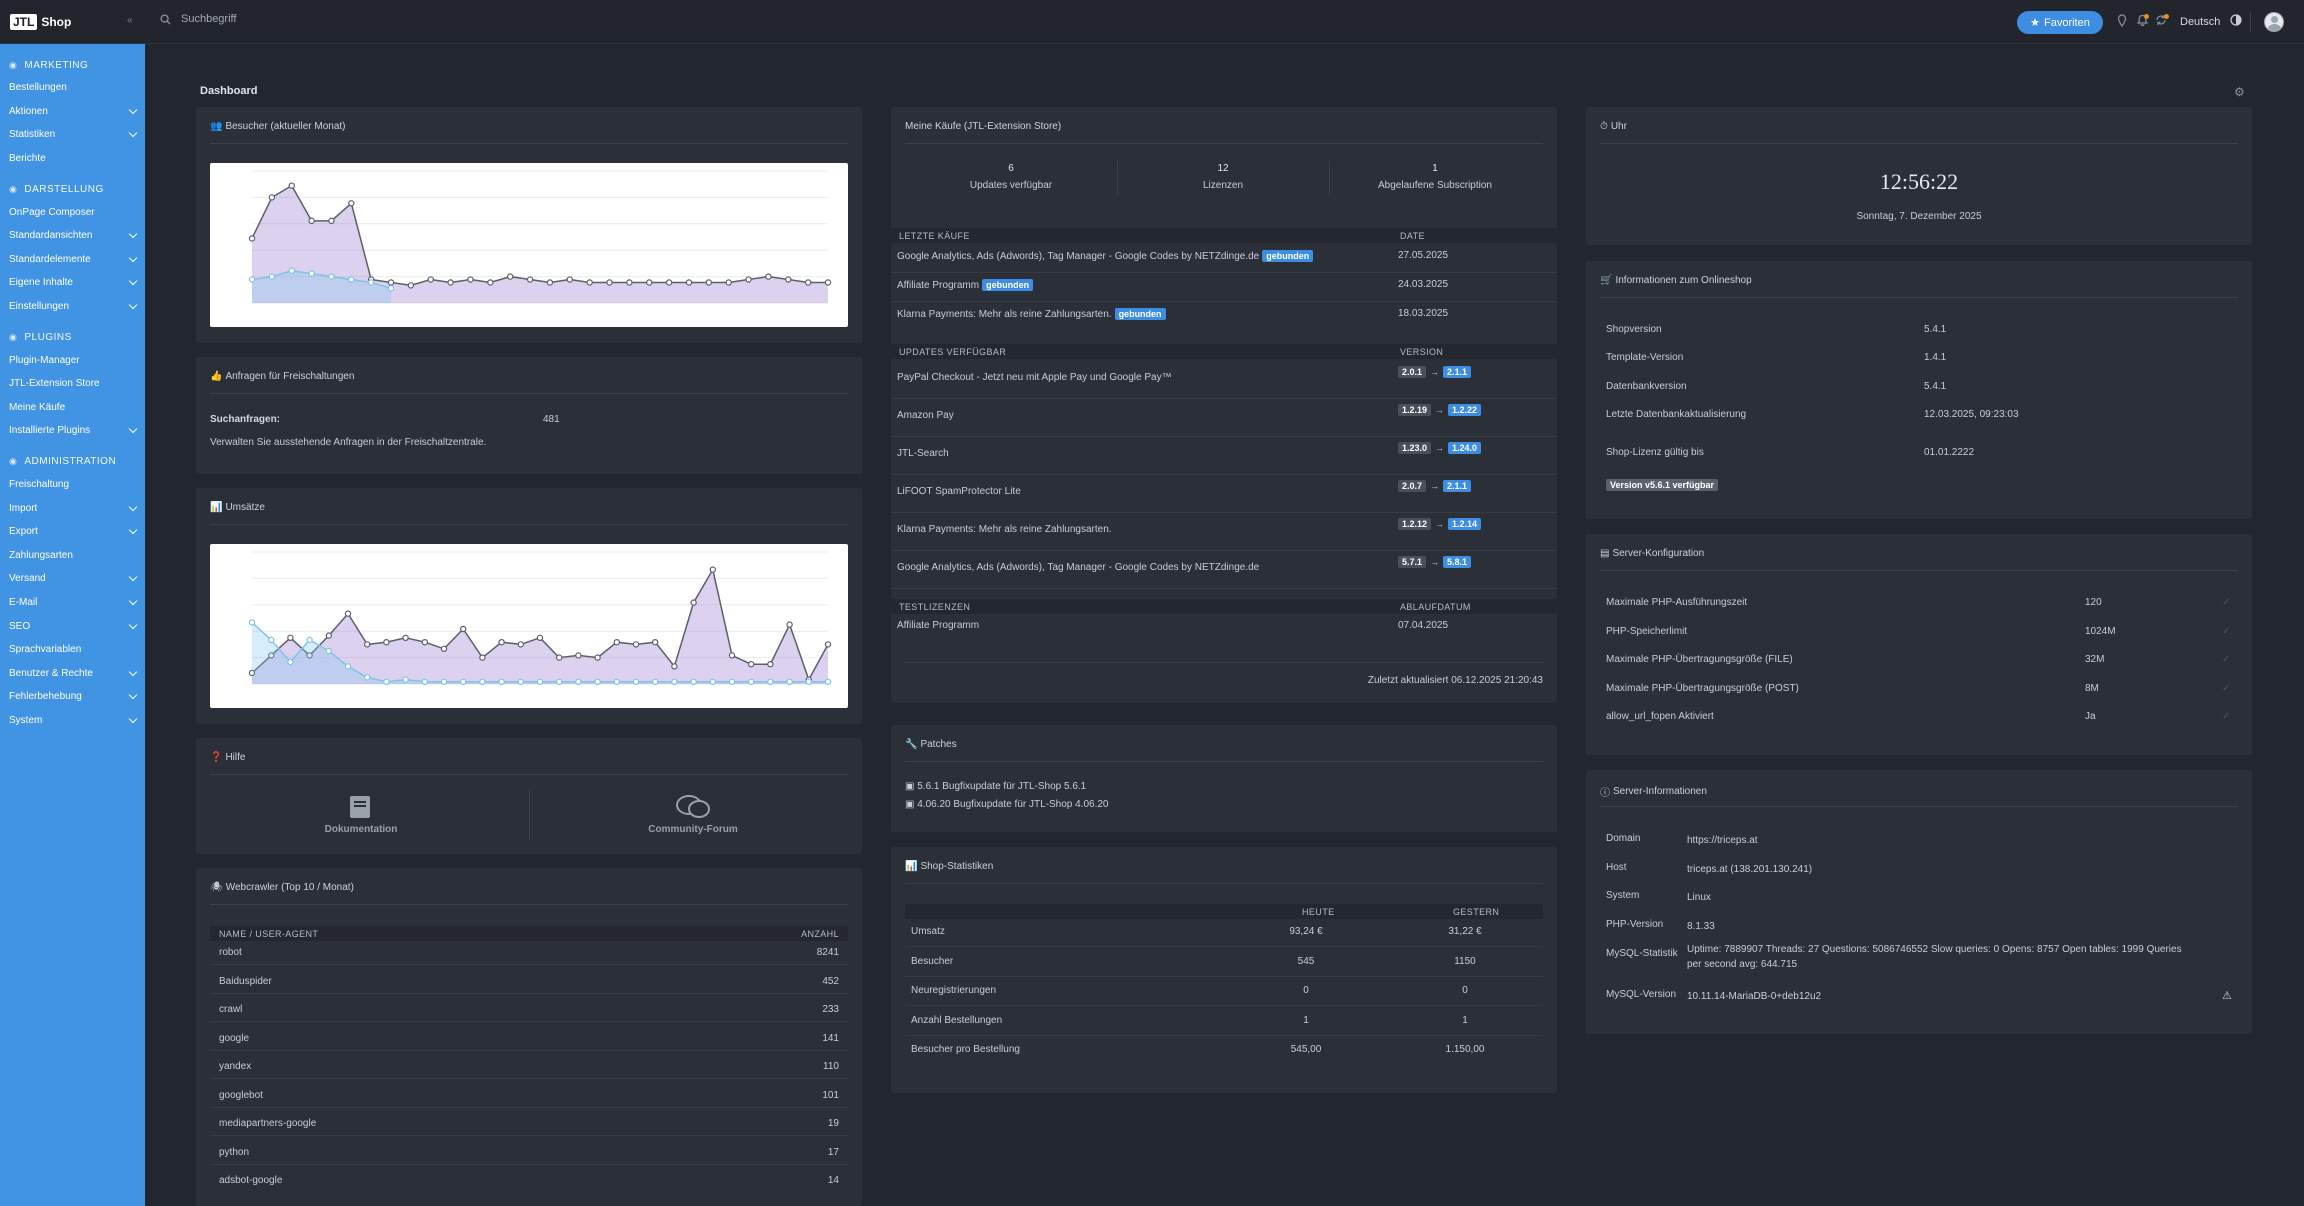 This screenshot has width=2304, height=1206. Describe the element at coordinates (72, 508) in the screenshot. I see `sidebar-item: Import` at that location.